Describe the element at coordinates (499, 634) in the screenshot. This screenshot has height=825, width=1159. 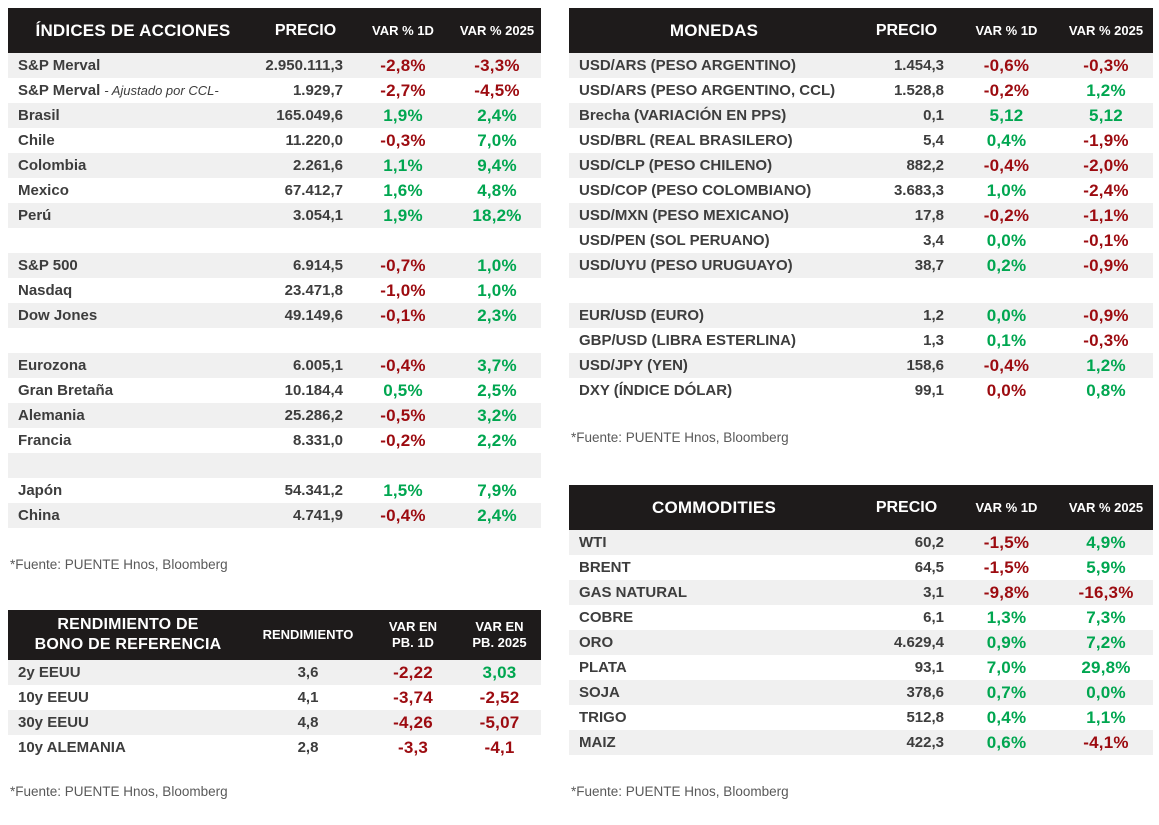
I see `column-header: VAR EN PB. 2025` at that location.